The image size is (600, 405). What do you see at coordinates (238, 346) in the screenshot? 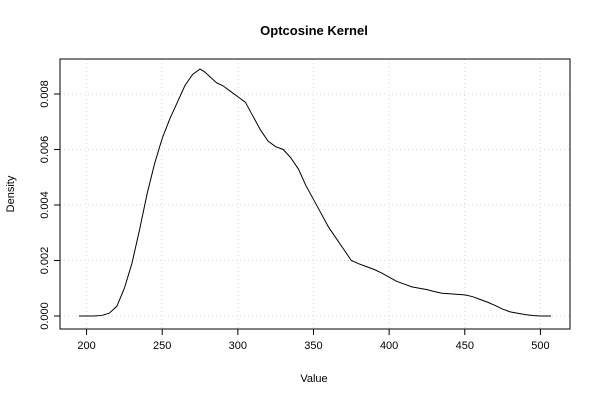
I see `x-tick-label: 300` at bounding box center [238, 346].